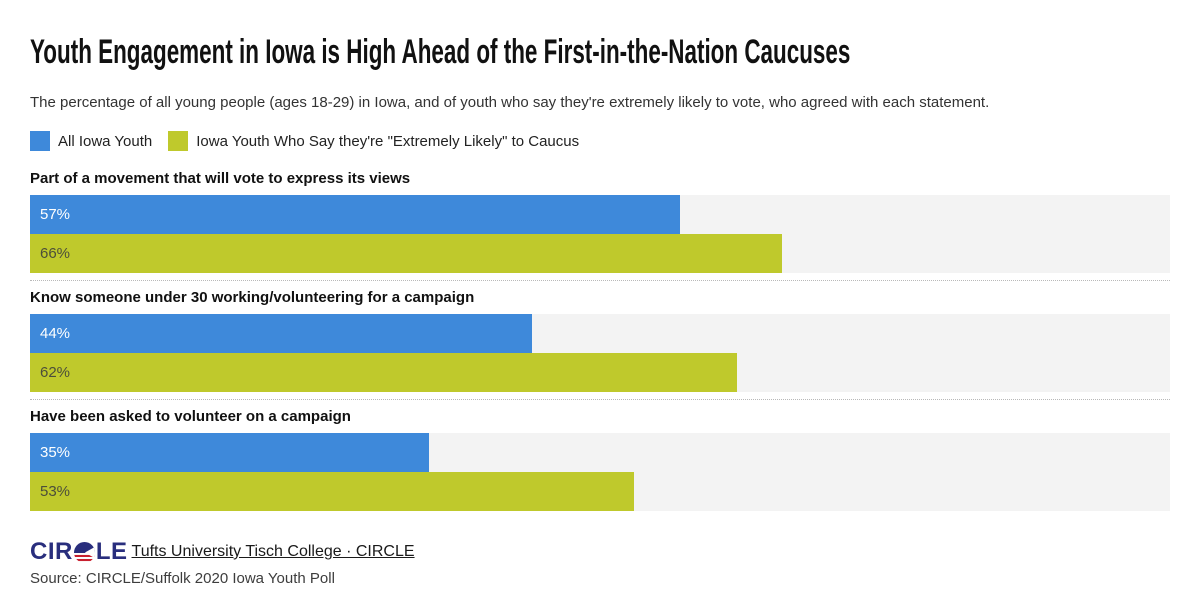  I want to click on bar-track: 57%, so click(600, 214).